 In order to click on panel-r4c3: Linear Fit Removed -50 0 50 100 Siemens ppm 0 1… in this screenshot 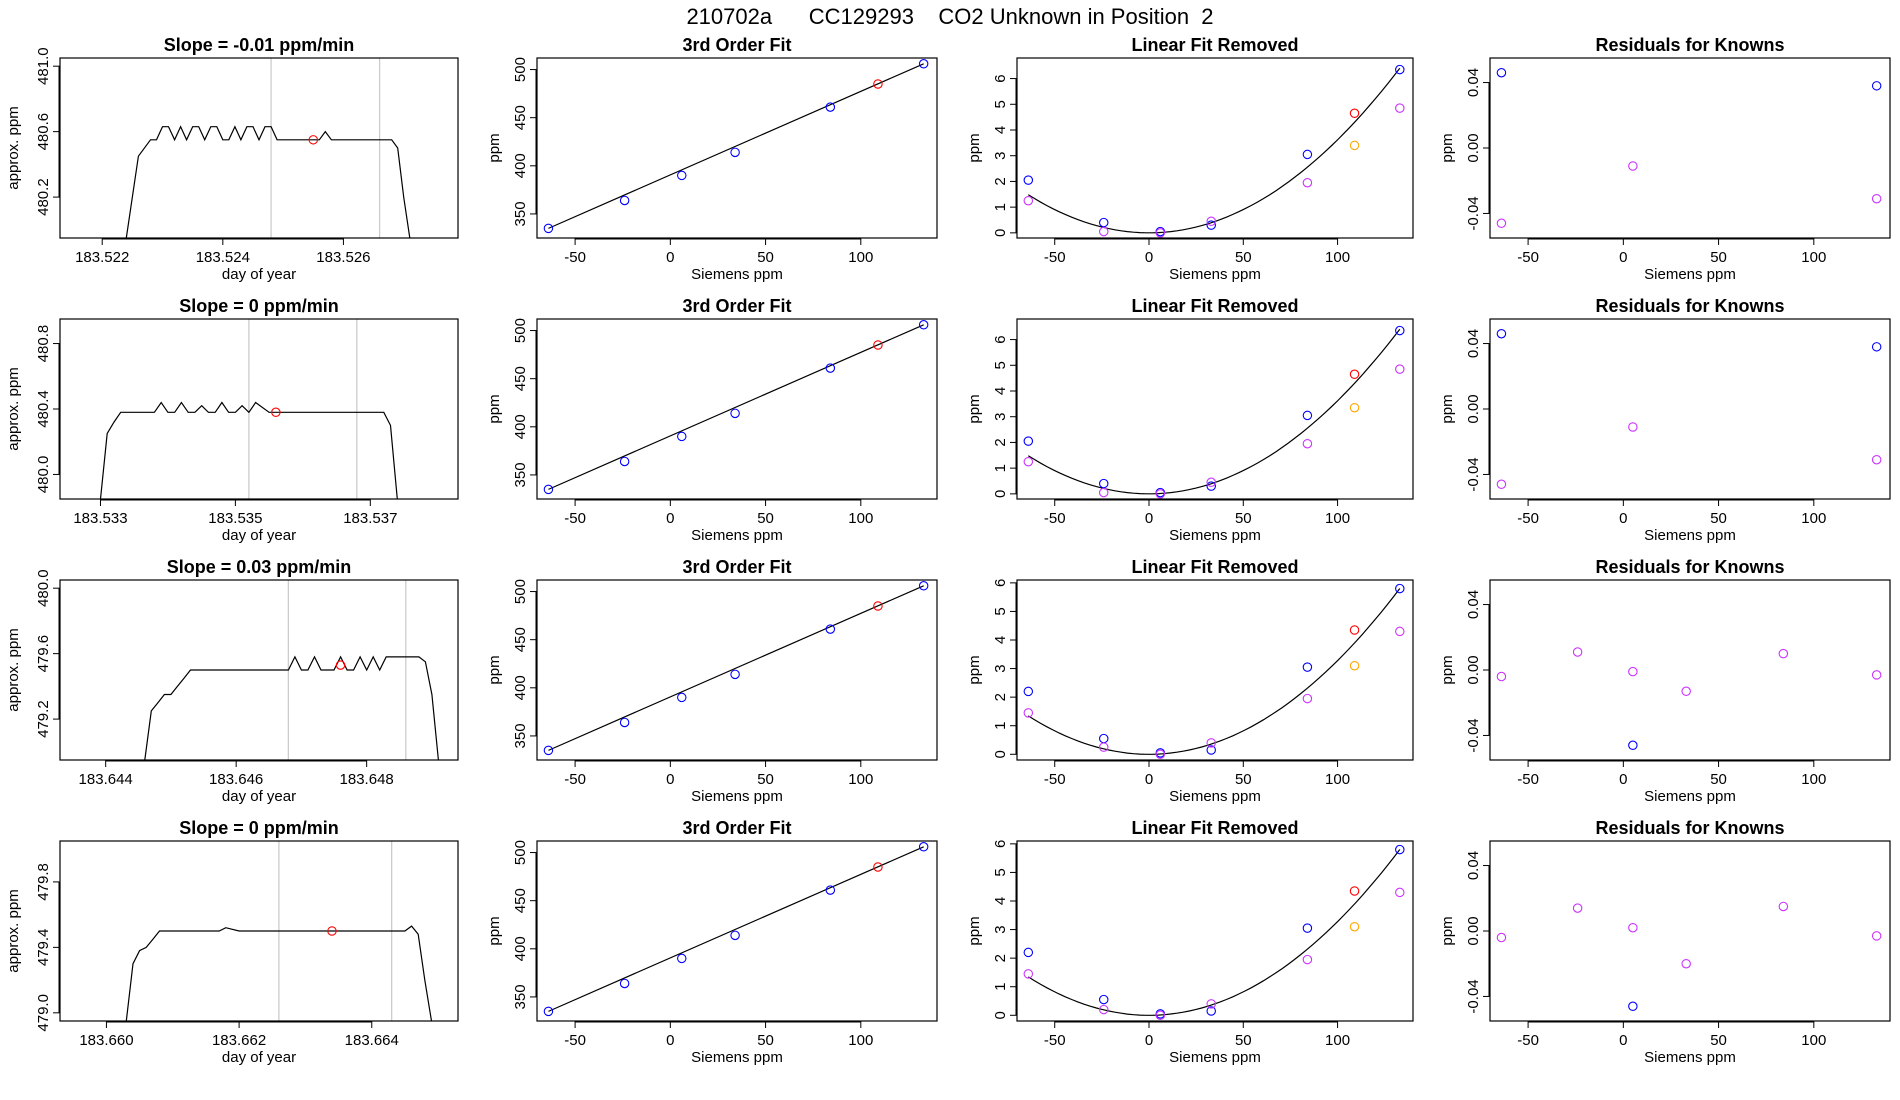, I will do `click(1190, 942)`.